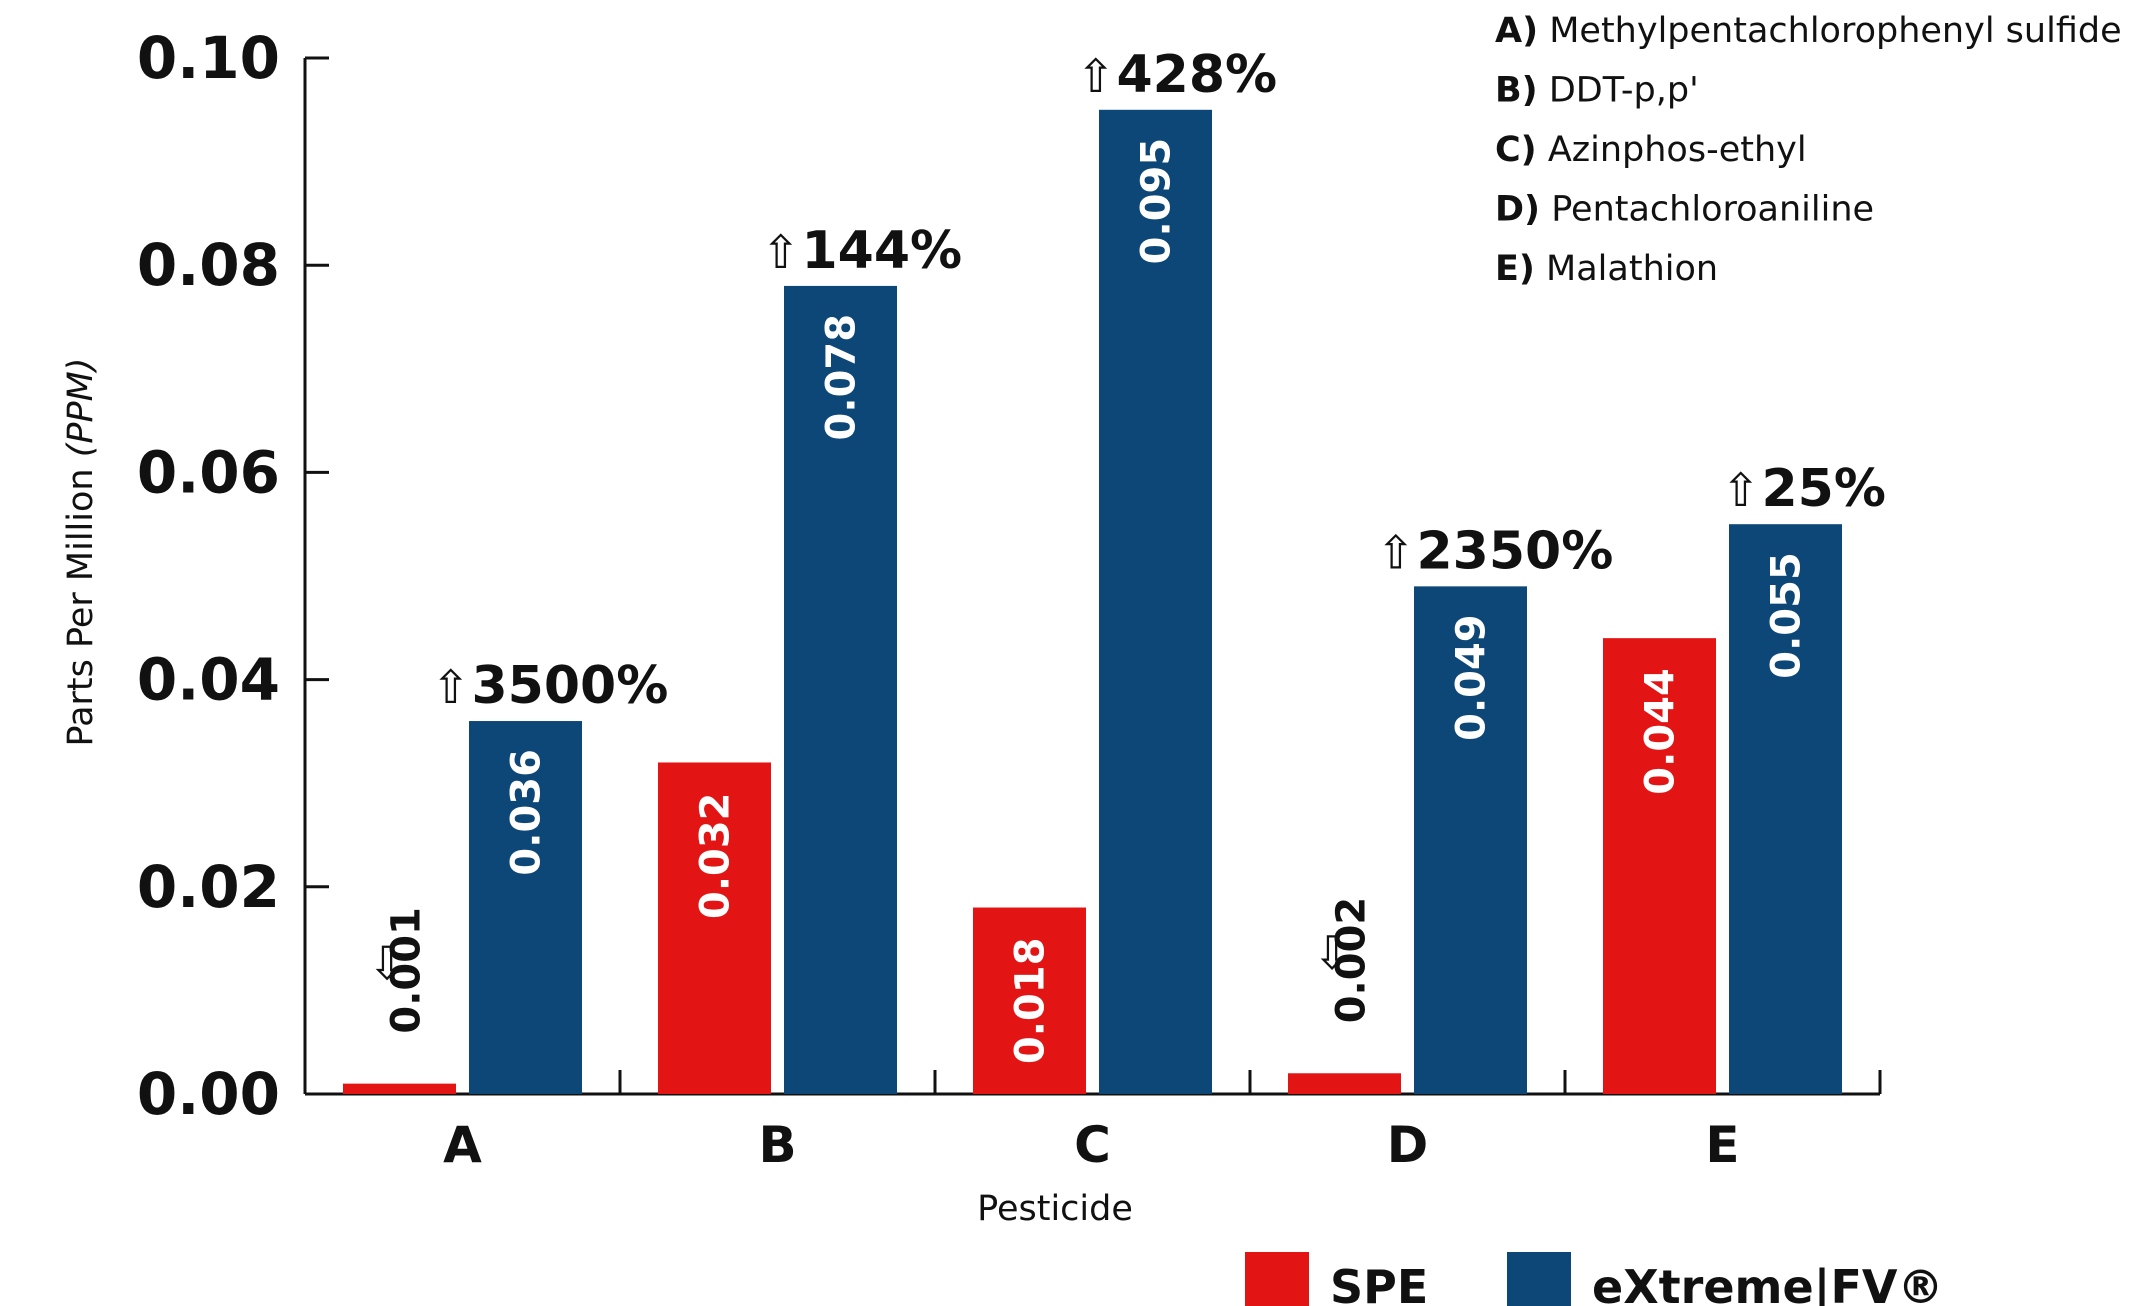  Describe the element at coordinates (1277, 1279) in the screenshot. I see `legend-swatch-spe` at that location.